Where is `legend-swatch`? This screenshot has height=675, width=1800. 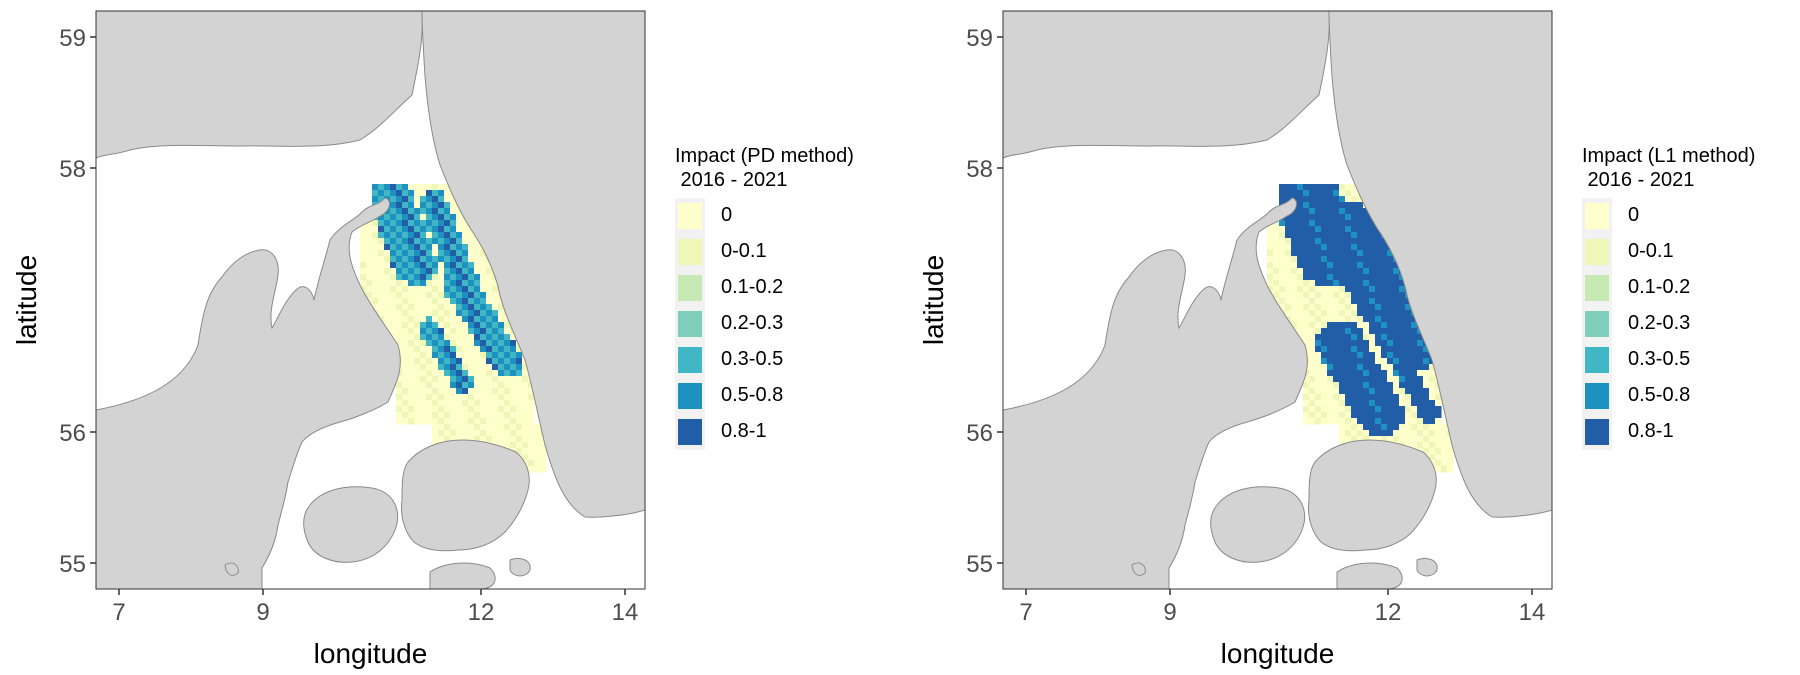
legend-swatch is located at coordinates (1597, 432).